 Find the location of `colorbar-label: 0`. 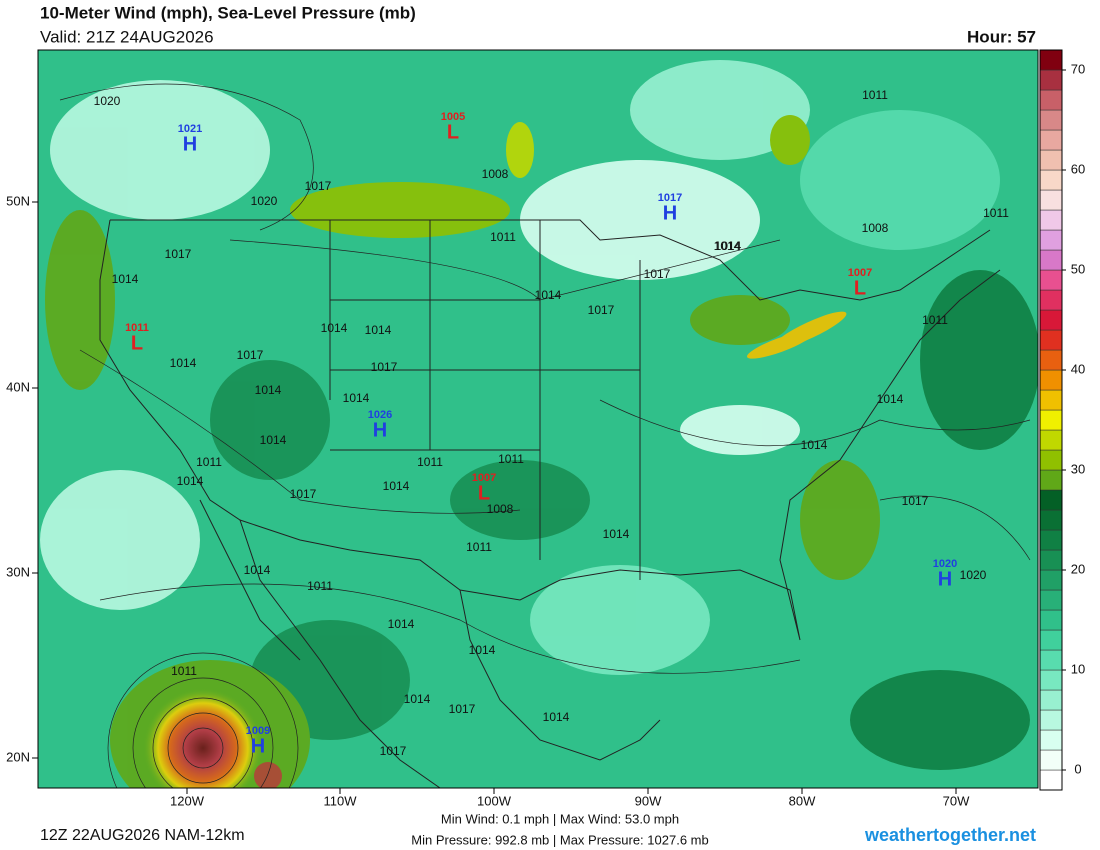

colorbar-label: 0 is located at coordinates (1077, 768).